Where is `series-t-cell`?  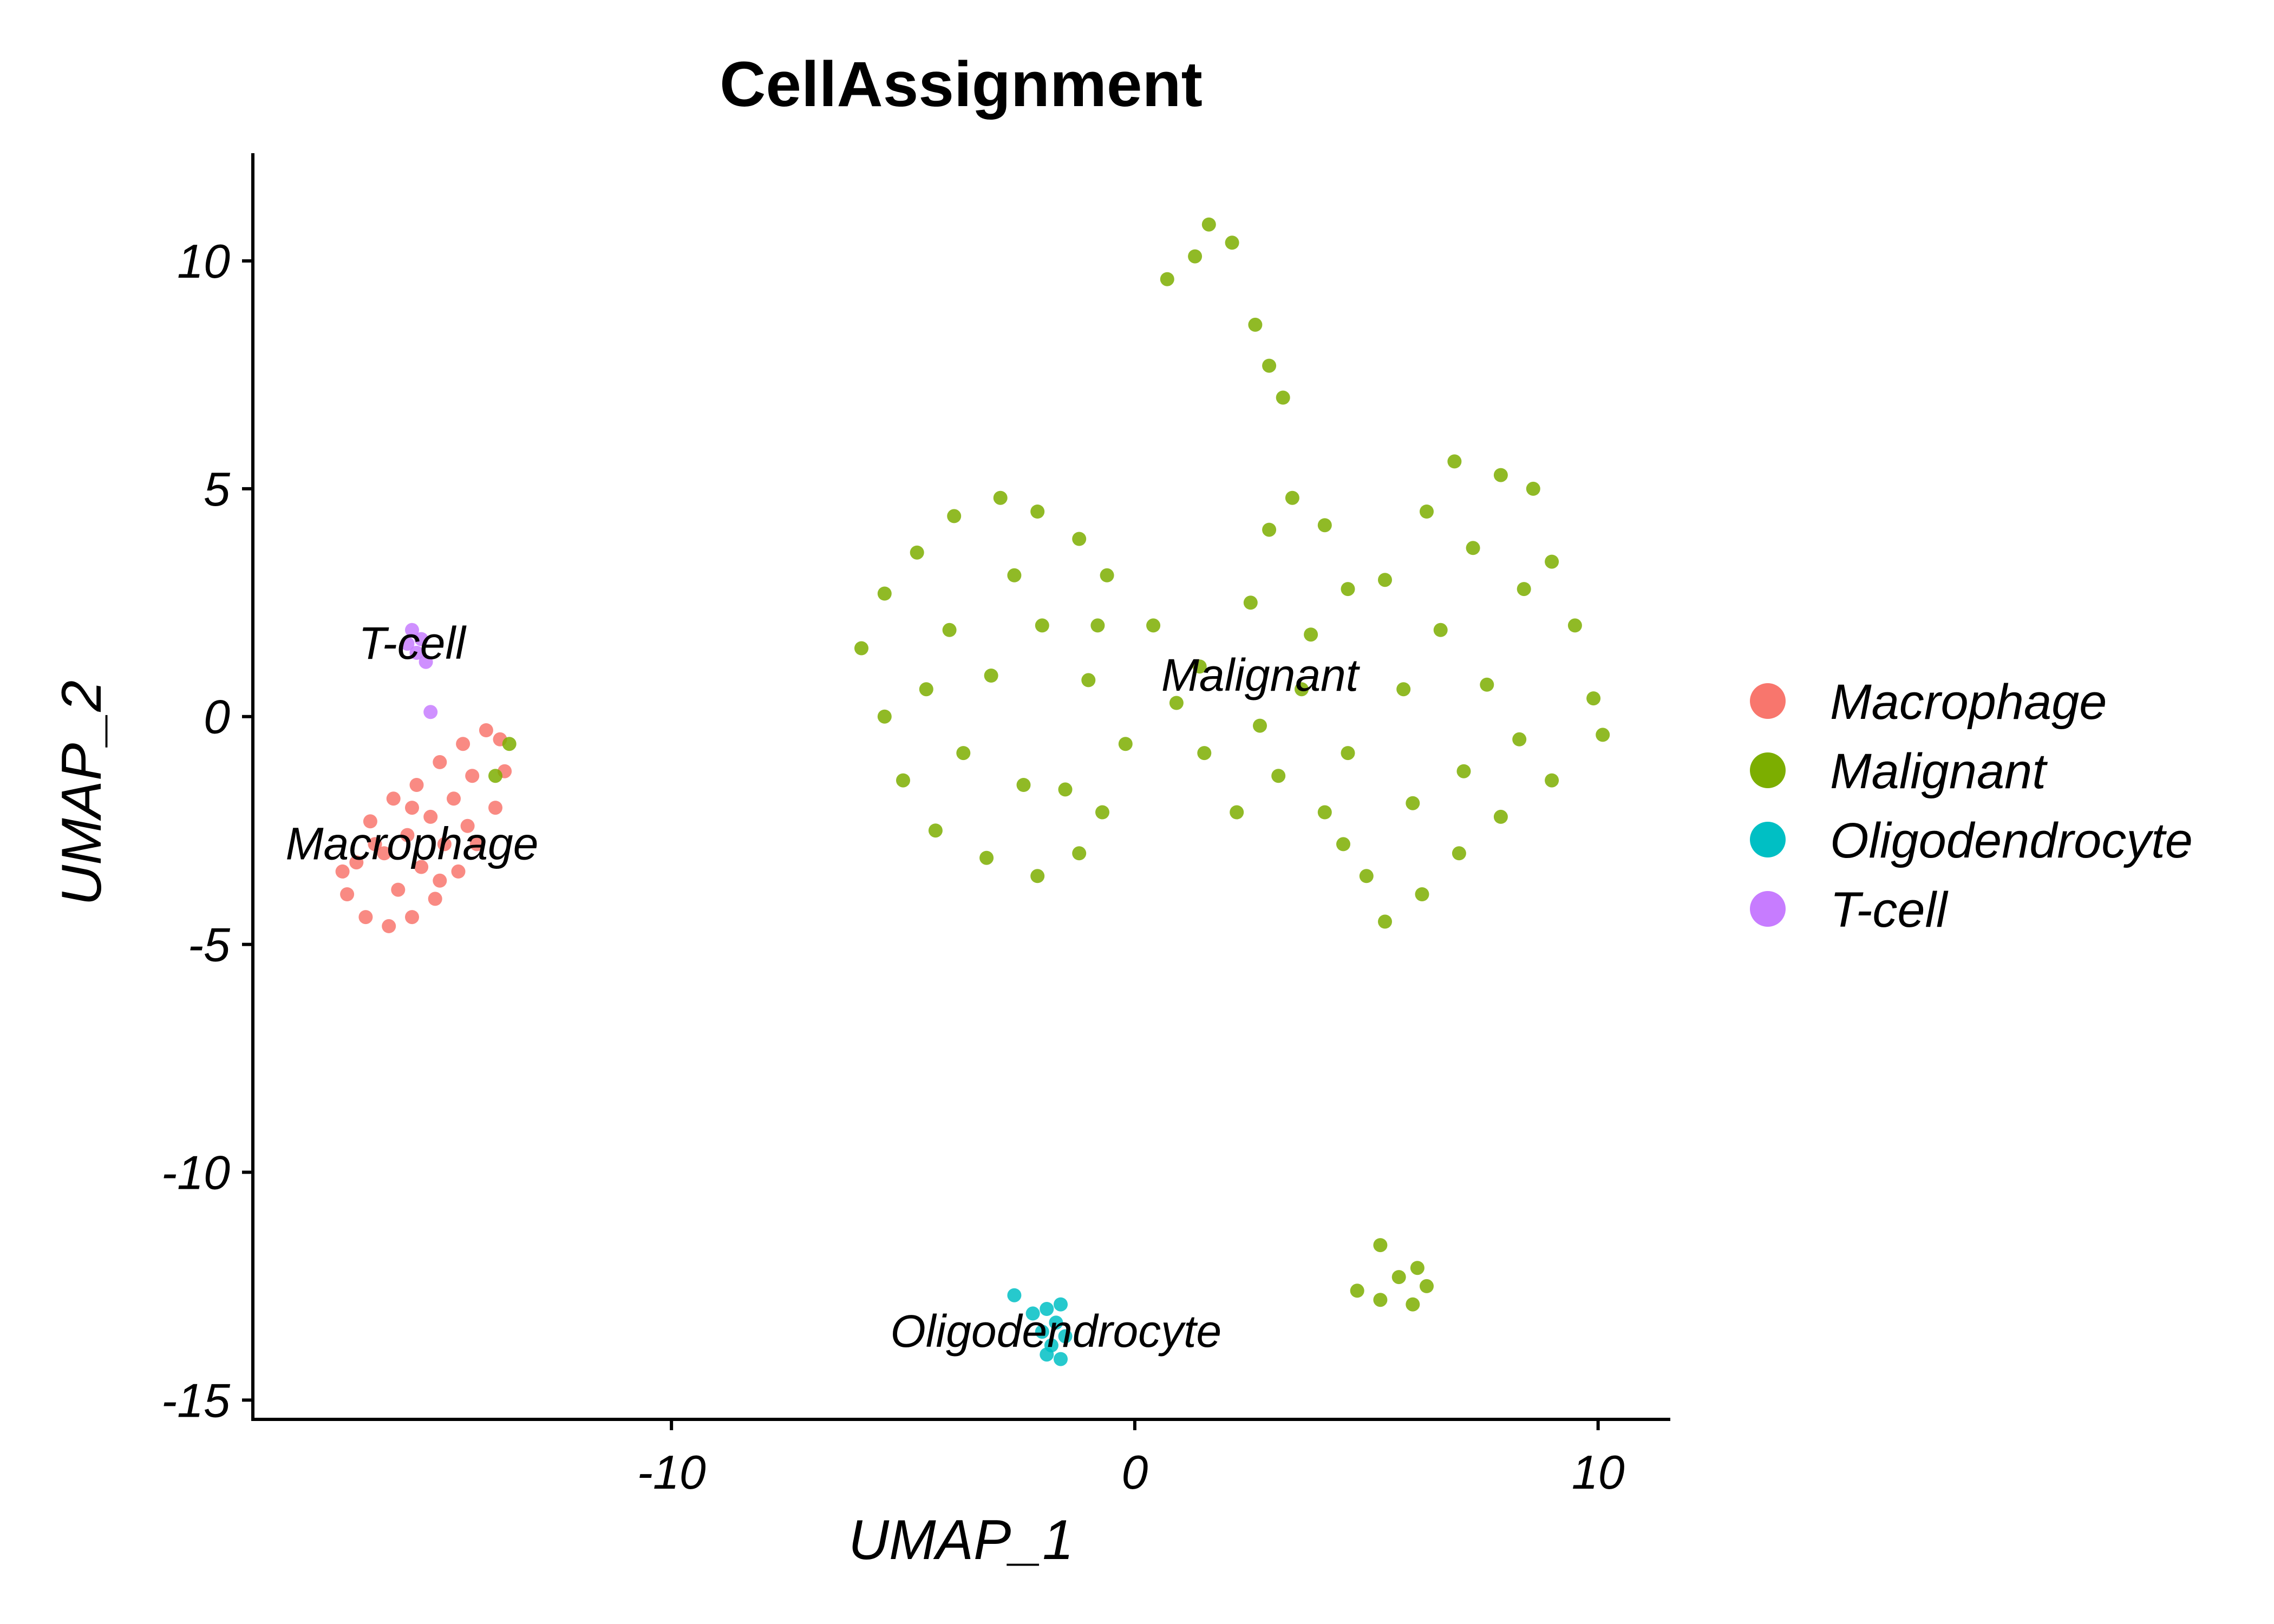
series-t-cell is located at coordinates (419, 671).